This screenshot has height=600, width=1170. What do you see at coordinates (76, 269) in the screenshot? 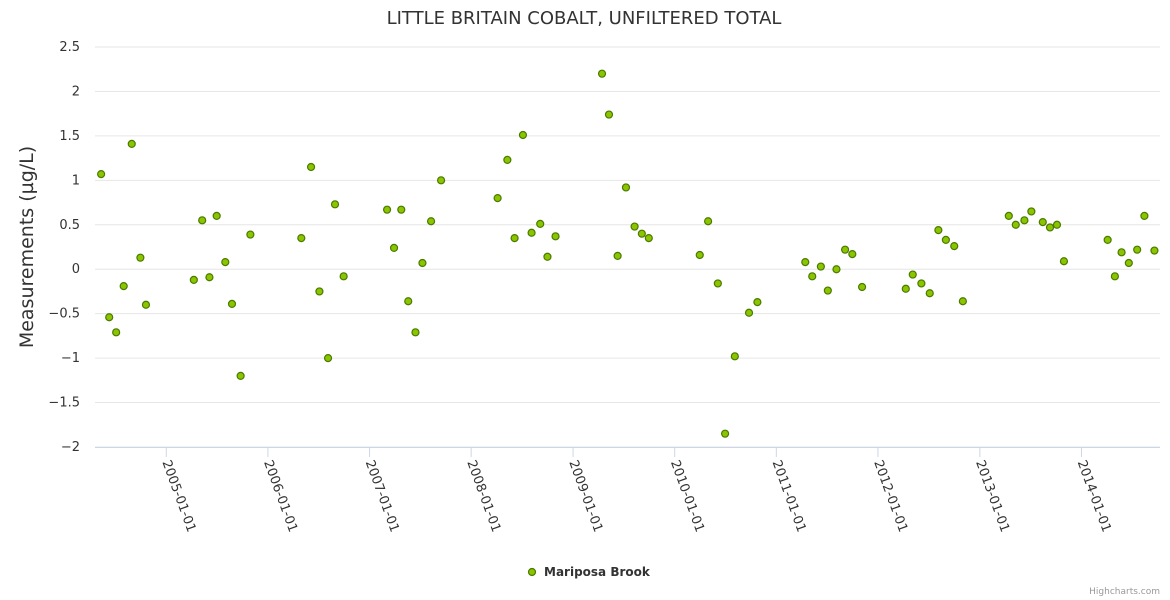
I see `y-tick-label: 0` at bounding box center [76, 269].